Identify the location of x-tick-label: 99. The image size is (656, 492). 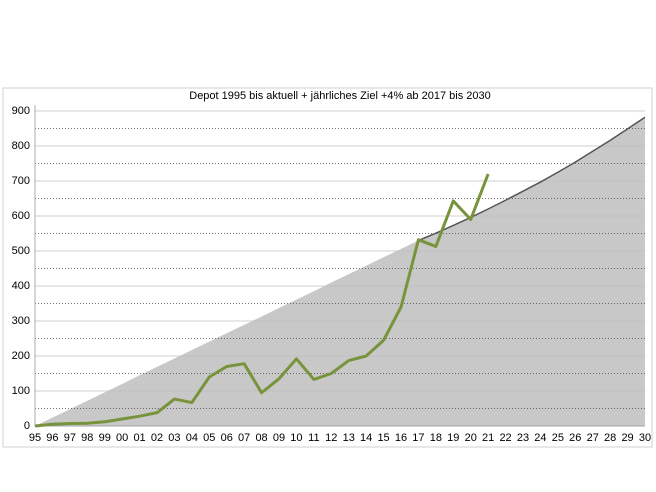
(105, 438).